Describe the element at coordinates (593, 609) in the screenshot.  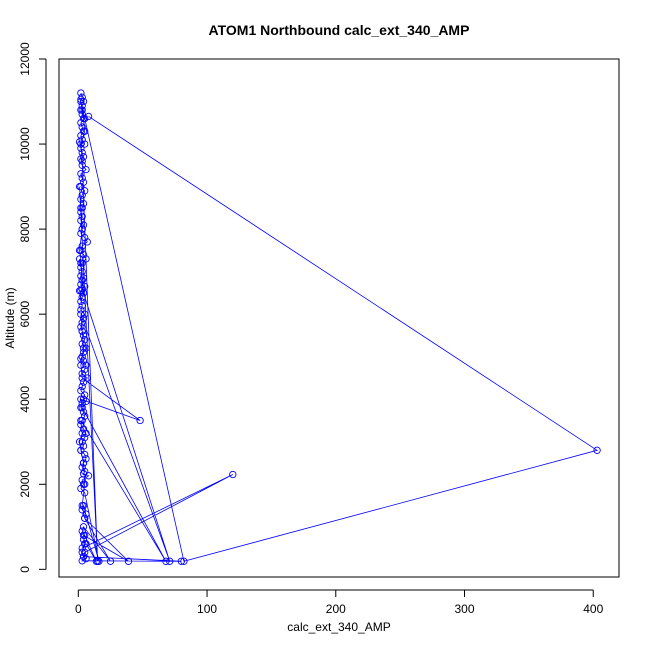
I see `x-tick-label: 400` at that location.